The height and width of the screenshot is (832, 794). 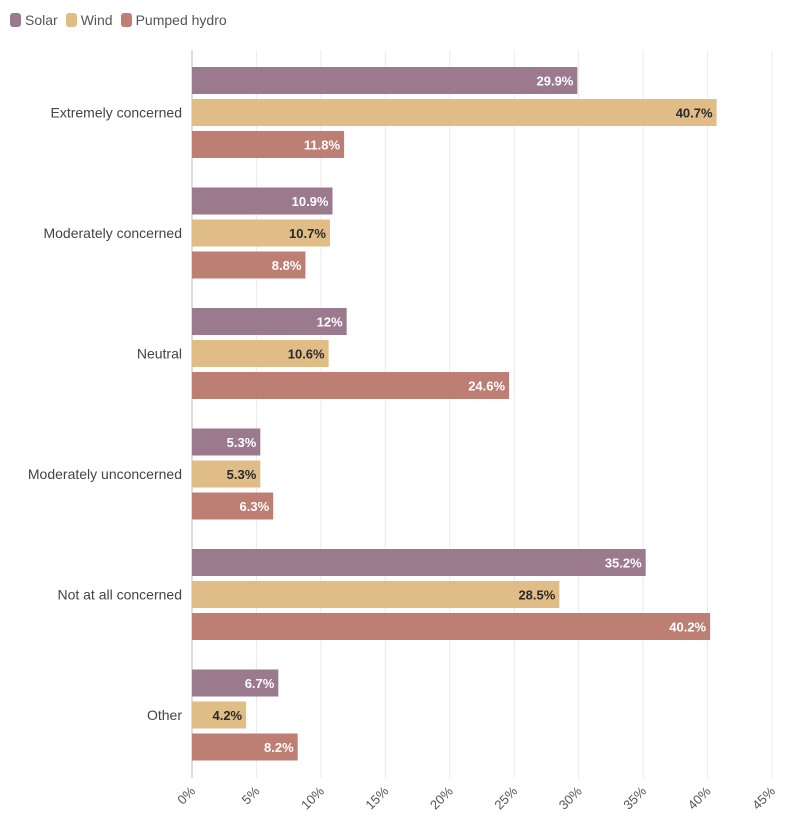 What do you see at coordinates (306, 354) in the screenshot?
I see `bar-value-label: 10.6%` at bounding box center [306, 354].